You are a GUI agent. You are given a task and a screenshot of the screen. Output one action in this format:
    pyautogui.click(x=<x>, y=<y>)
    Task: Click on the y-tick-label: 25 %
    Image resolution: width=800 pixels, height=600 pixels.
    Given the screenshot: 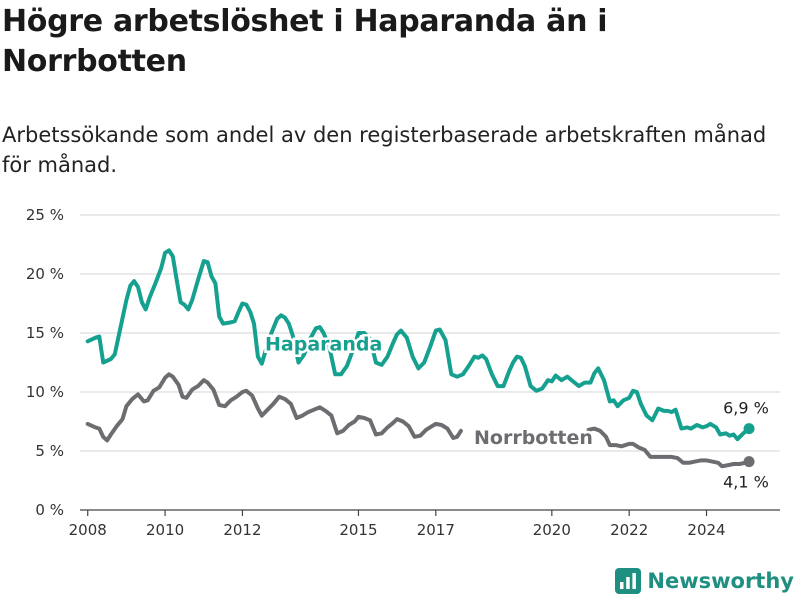 What is the action you would take?
    pyautogui.click(x=45, y=215)
    